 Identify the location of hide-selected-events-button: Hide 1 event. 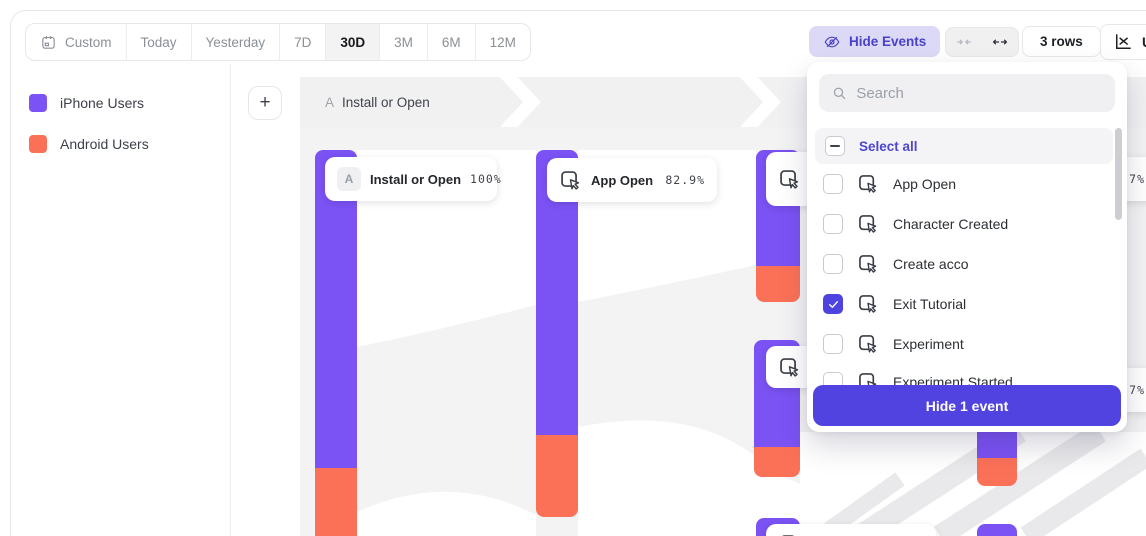
(967, 405).